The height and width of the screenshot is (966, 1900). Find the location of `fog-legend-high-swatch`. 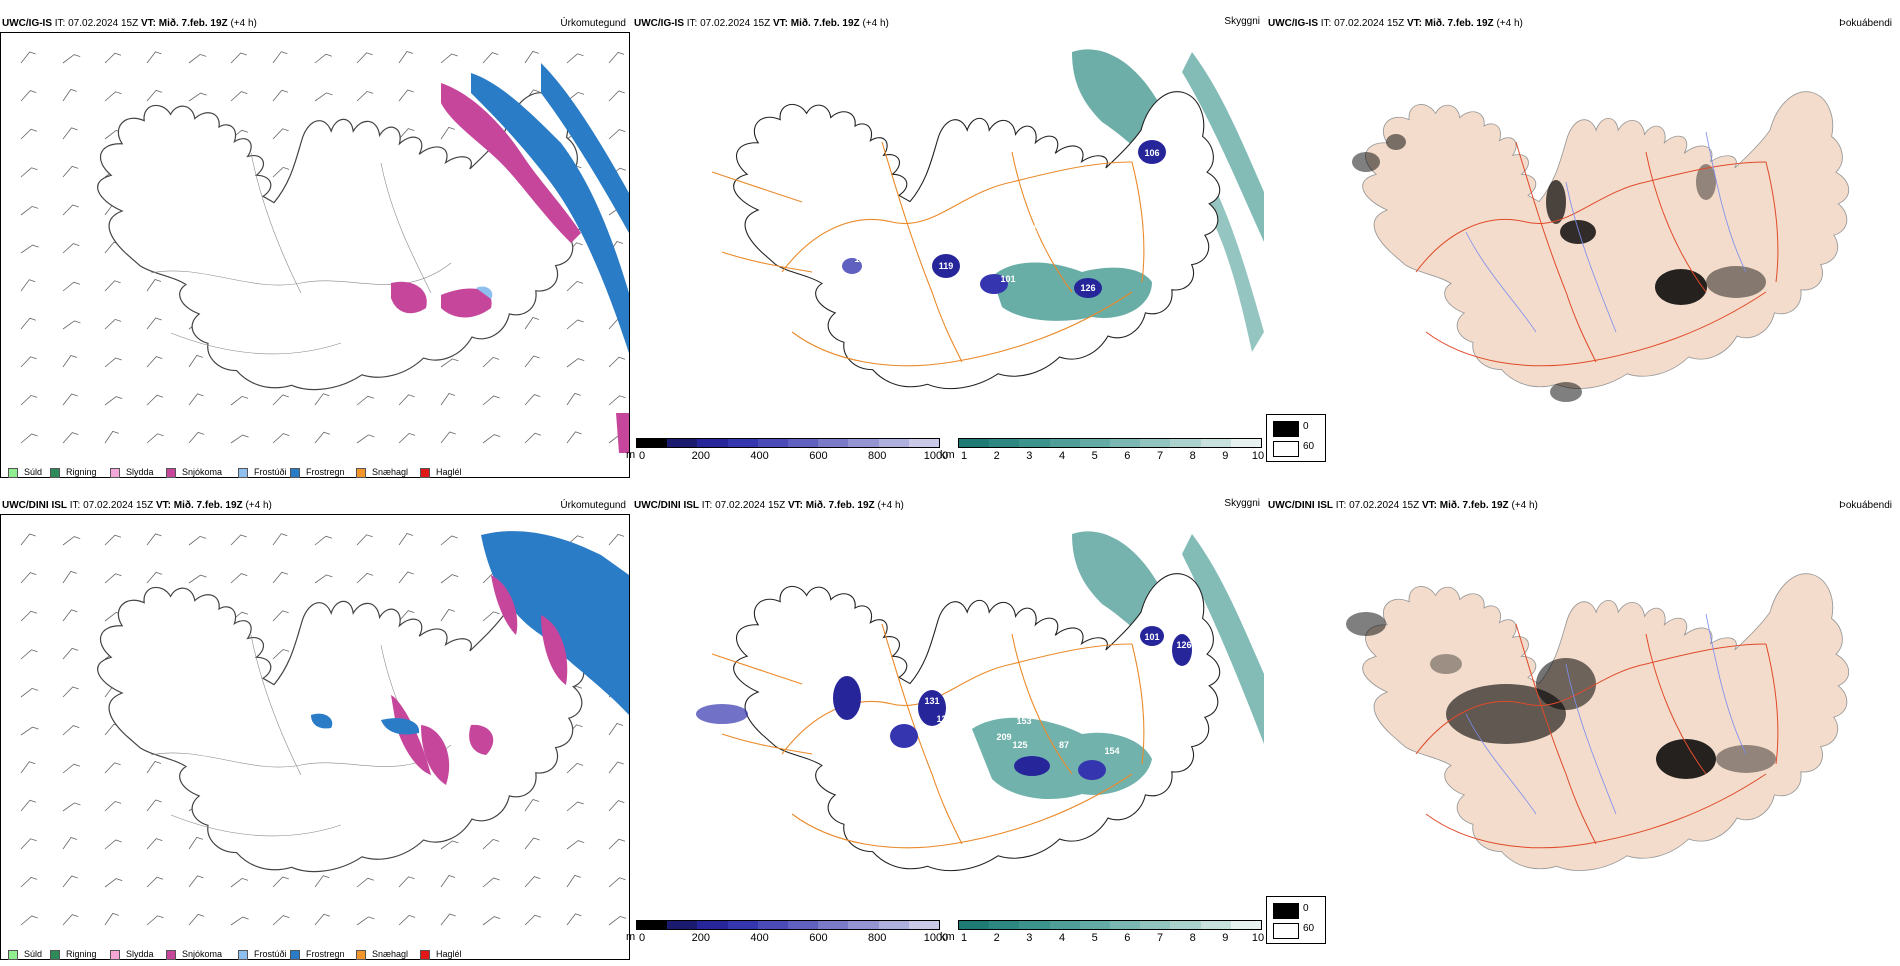

fog-legend-high-swatch is located at coordinates (1286, 911).